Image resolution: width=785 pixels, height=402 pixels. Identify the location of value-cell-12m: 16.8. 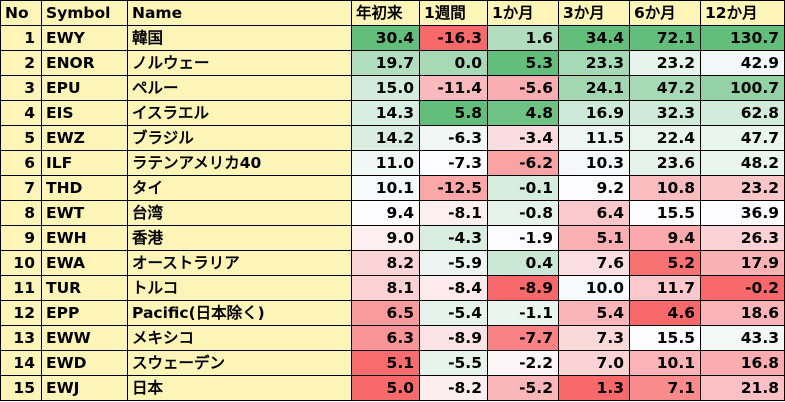
(742, 363).